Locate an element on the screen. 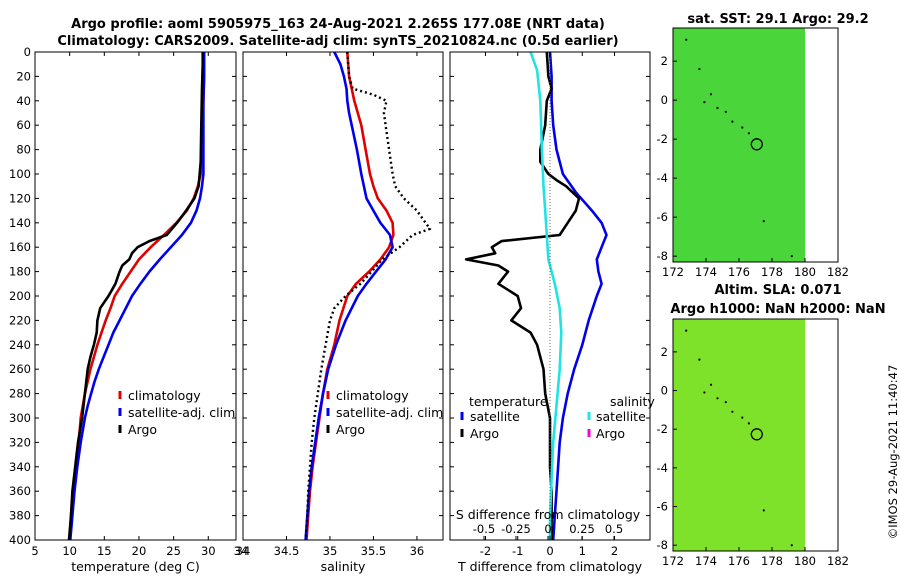 This screenshot has width=900, height=580. map_sst-frame is located at coordinates (755, 145).